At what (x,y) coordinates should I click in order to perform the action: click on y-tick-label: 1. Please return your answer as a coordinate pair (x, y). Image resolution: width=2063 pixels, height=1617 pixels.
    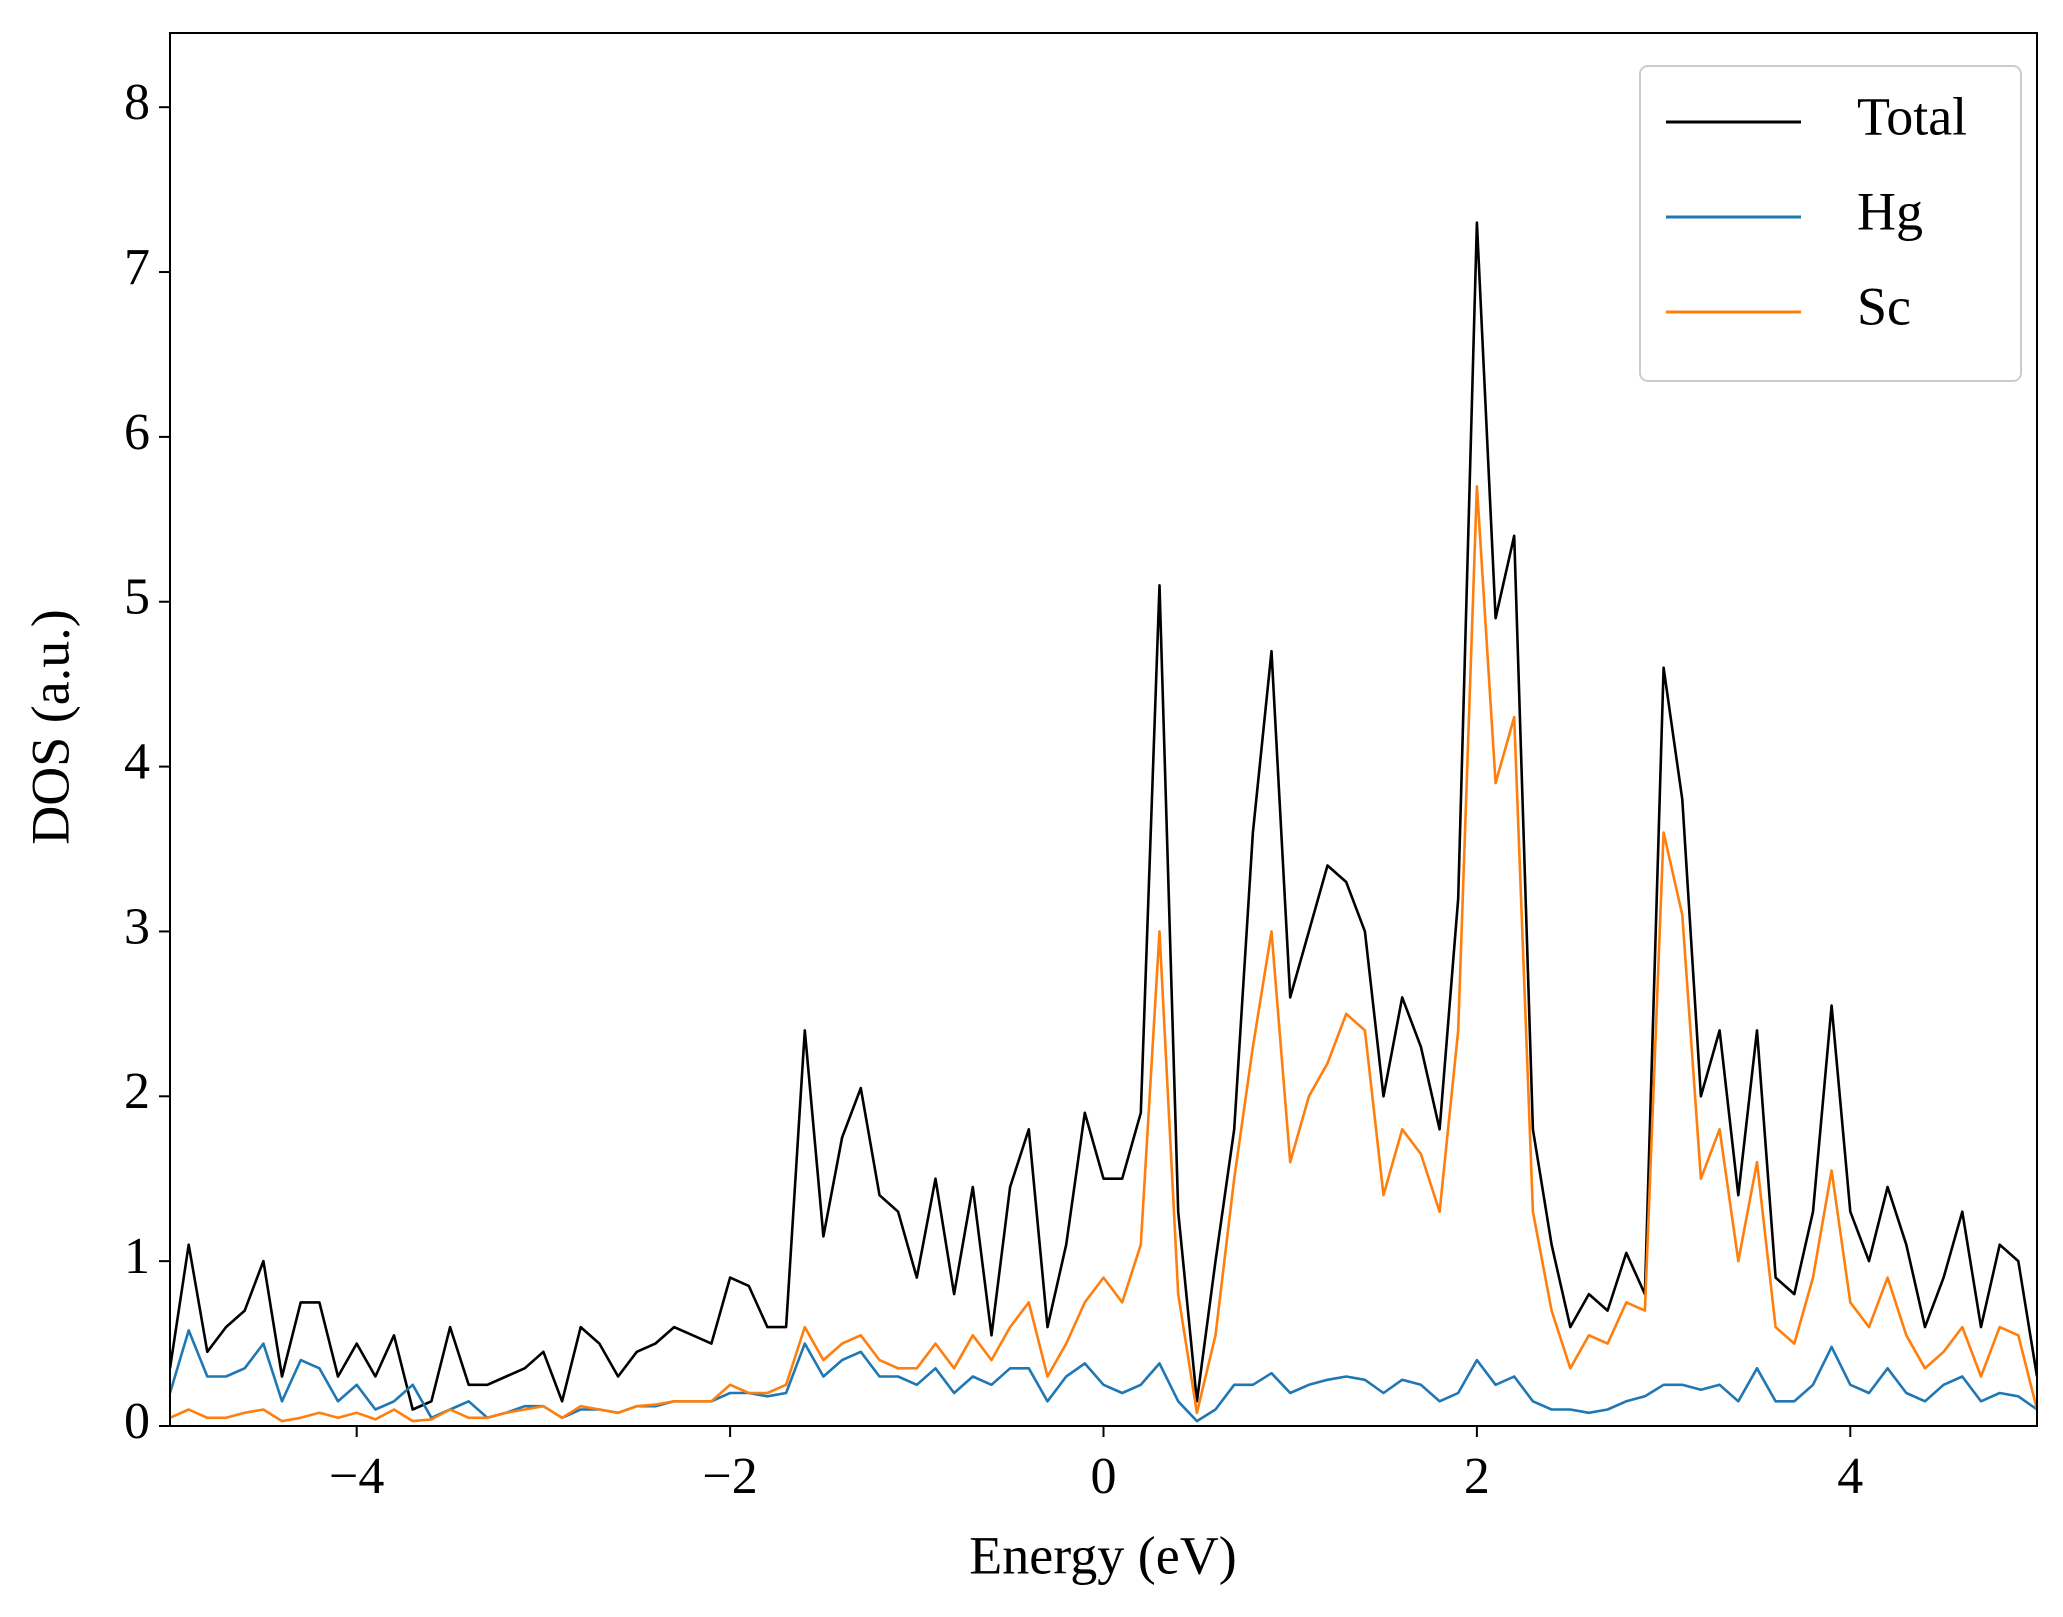
    Looking at the image, I should click on (137, 1256).